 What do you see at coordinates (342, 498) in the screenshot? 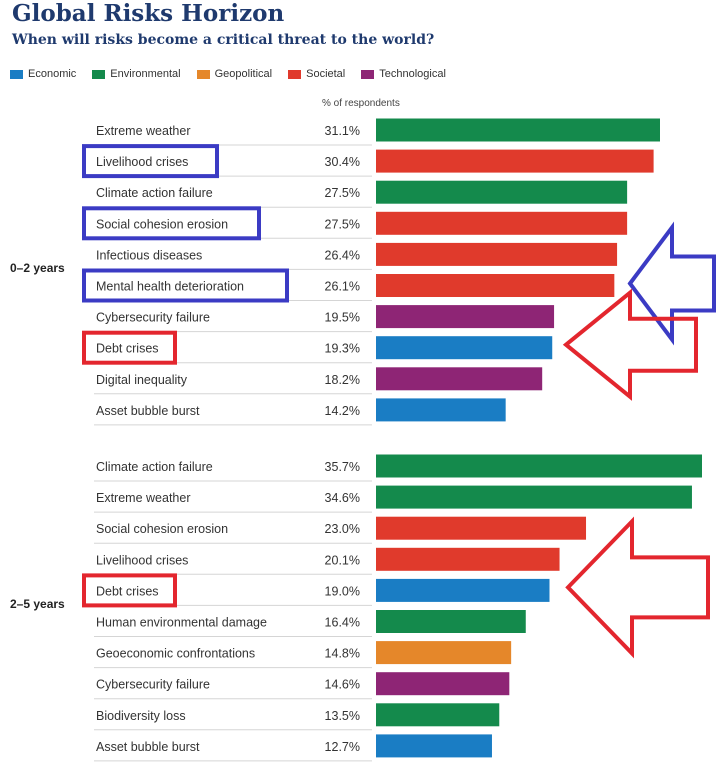
I see `data-label: 34.6%` at bounding box center [342, 498].